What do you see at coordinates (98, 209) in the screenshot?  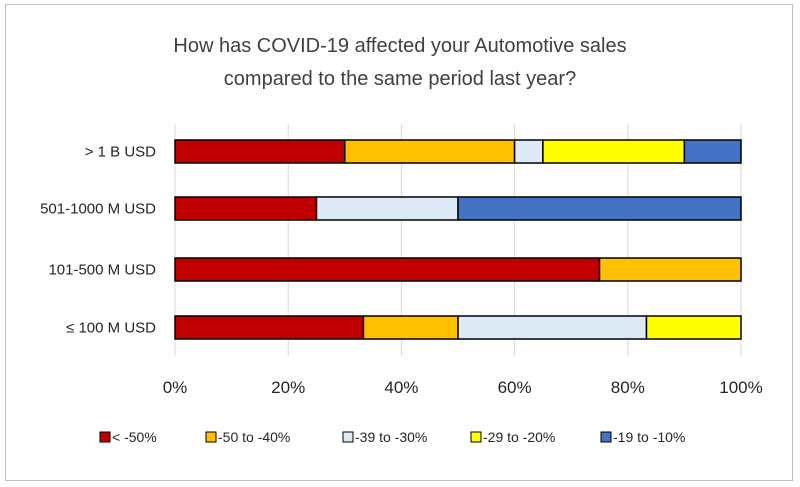 I see `category-label: 501-1000 M USD` at bounding box center [98, 209].